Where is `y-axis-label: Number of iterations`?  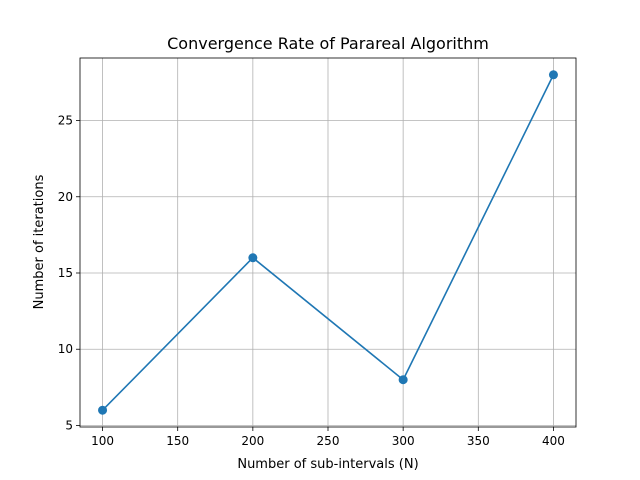 y-axis-label: Number of iterations is located at coordinates (39, 241).